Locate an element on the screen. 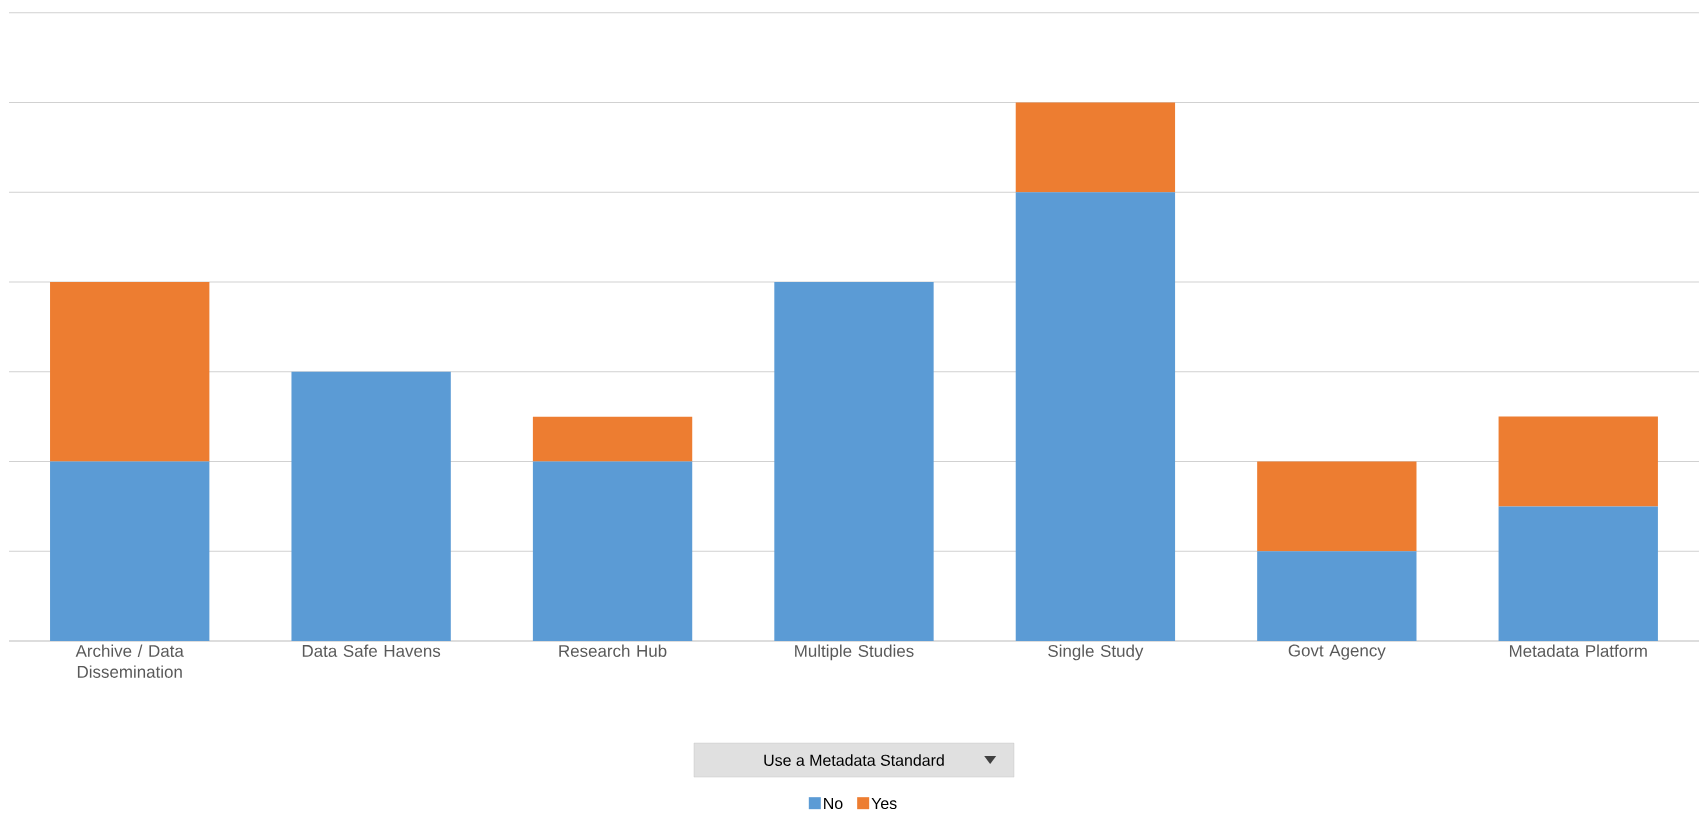  x-tick-label: Metadata Platform is located at coordinates (1578, 650).